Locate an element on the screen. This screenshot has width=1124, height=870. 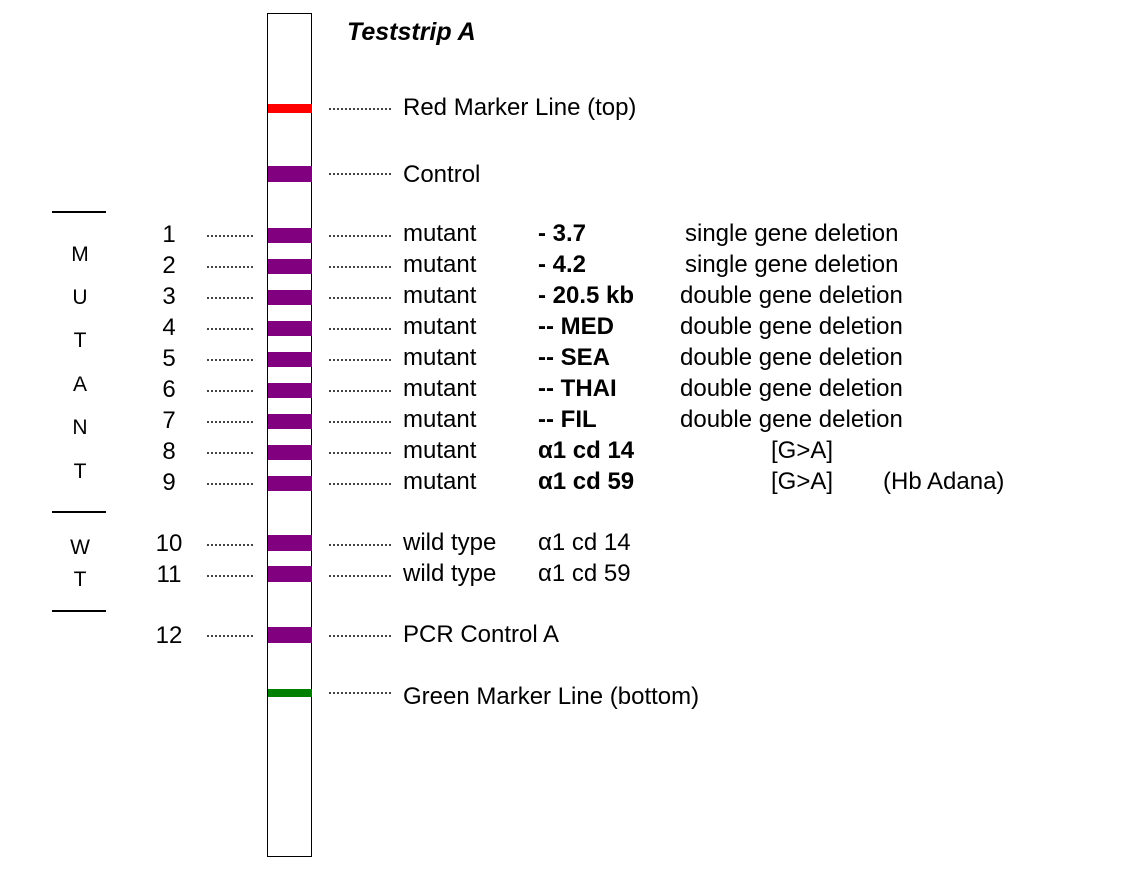
row-variant: - 4.2 is located at coordinates (562, 264).